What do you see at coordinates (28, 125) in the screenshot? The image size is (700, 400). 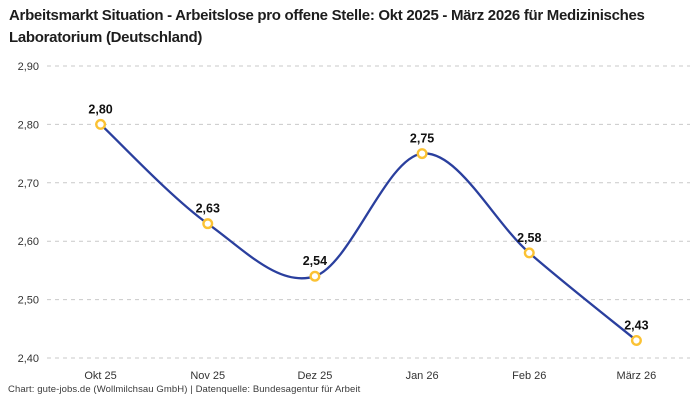 I see `y-axis-tick-label: 2,80` at bounding box center [28, 125].